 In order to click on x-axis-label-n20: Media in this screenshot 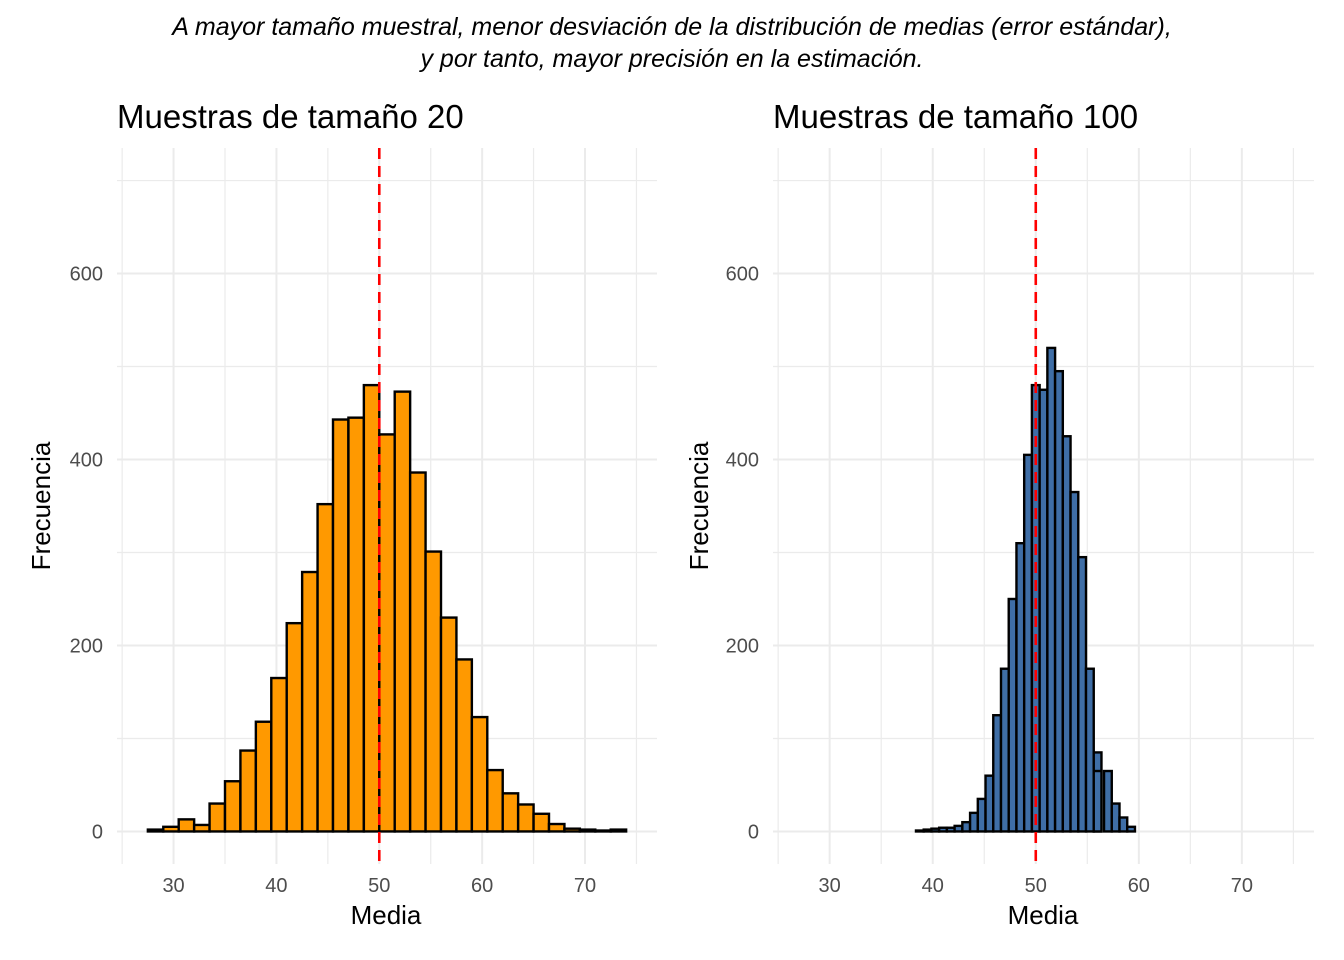, I will do `click(386, 915)`.